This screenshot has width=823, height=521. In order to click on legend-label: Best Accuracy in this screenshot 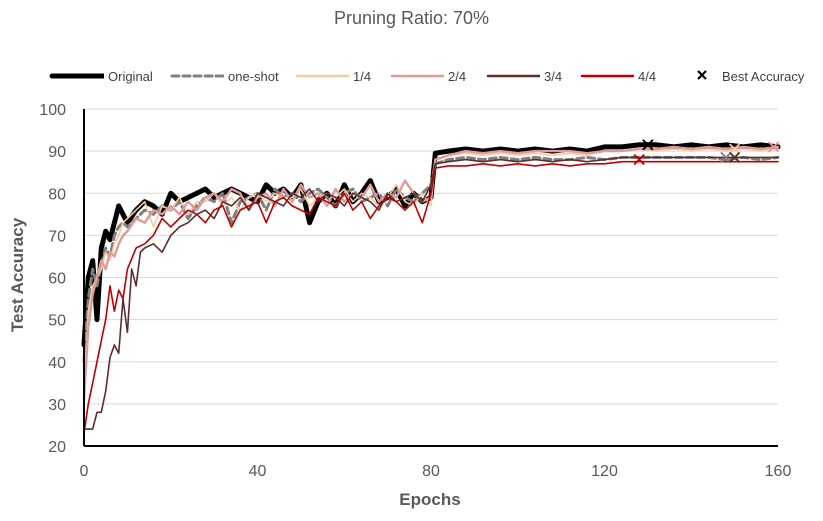, I will do `click(763, 76)`.